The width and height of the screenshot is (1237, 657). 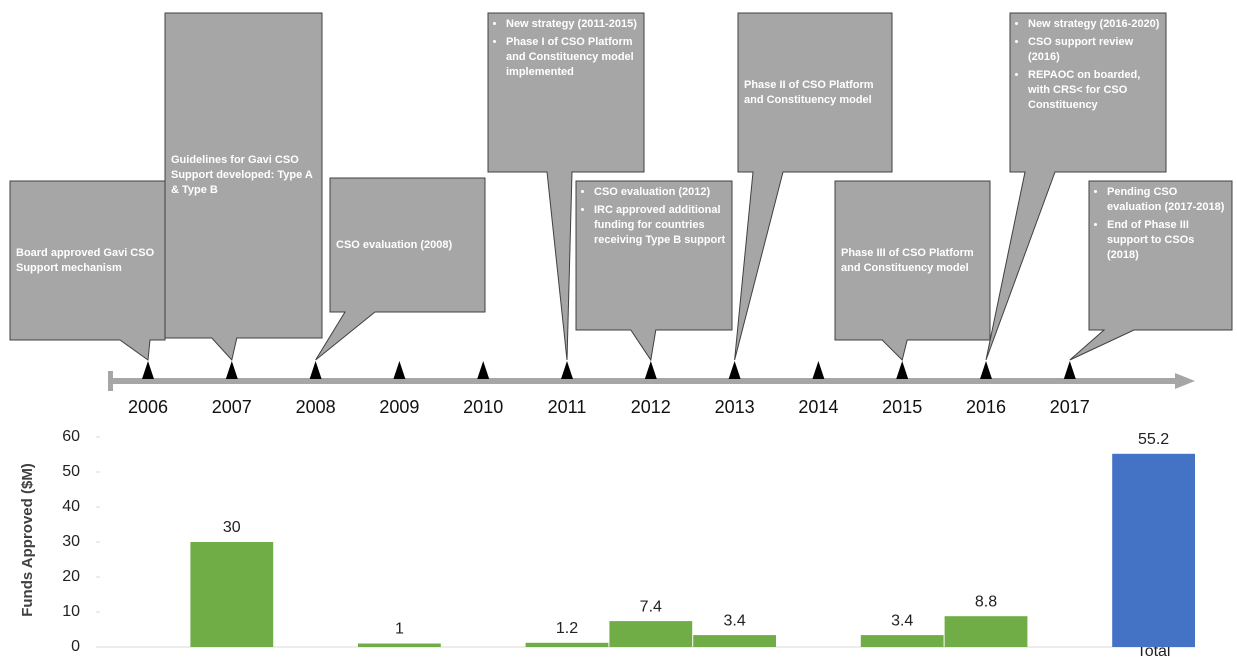 What do you see at coordinates (71, 506) in the screenshot?
I see `y-tick-label: 40` at bounding box center [71, 506].